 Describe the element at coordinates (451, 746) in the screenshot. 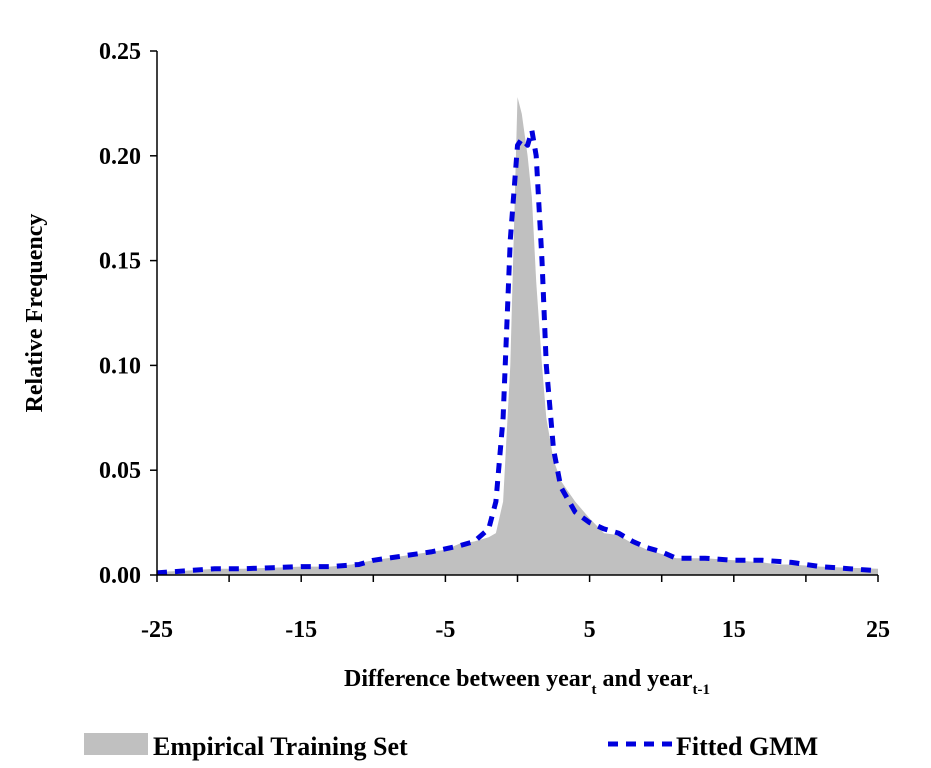

I see `legend: Empirical Training Set Fitted GMM` at that location.